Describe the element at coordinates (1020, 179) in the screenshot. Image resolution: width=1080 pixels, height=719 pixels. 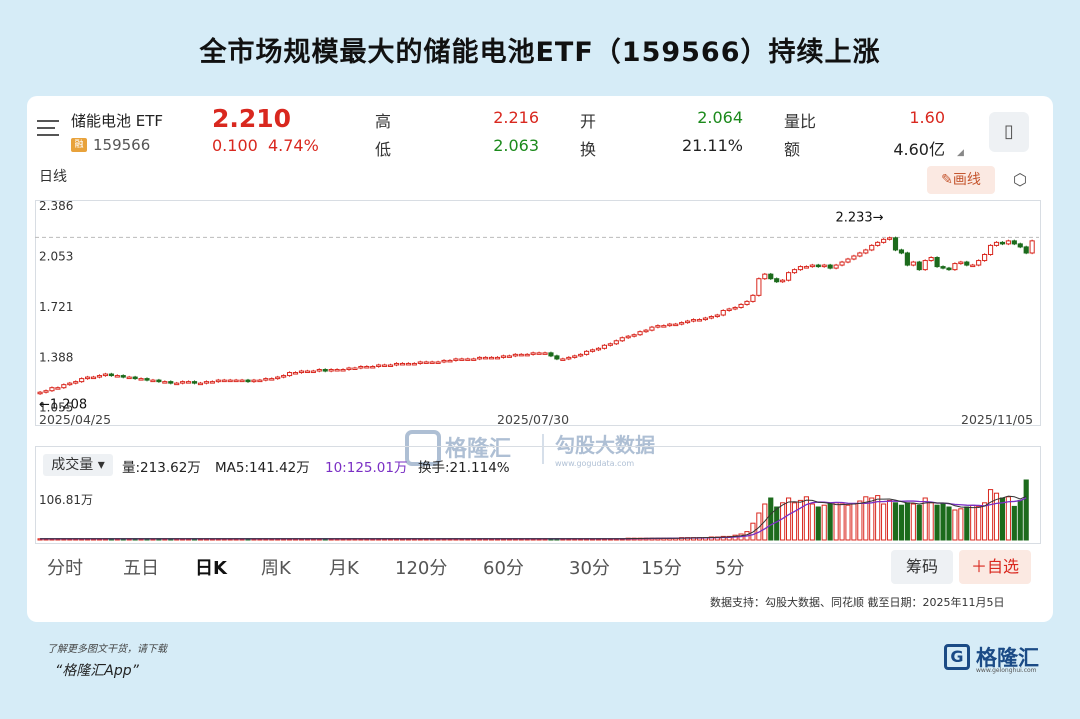
I see `settings-icon: ⬡` at that location.